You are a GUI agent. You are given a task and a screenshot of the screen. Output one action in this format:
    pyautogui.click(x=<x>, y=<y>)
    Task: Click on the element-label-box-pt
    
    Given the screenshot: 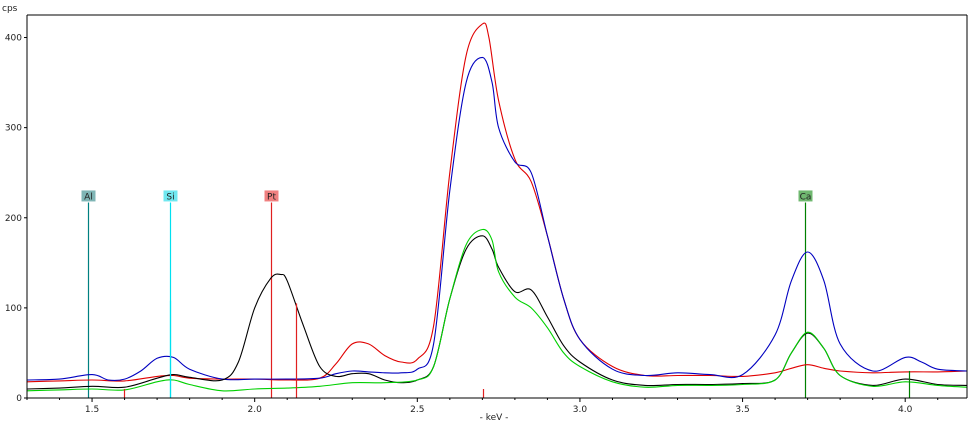 What is the action you would take?
    pyautogui.click(x=271, y=196)
    